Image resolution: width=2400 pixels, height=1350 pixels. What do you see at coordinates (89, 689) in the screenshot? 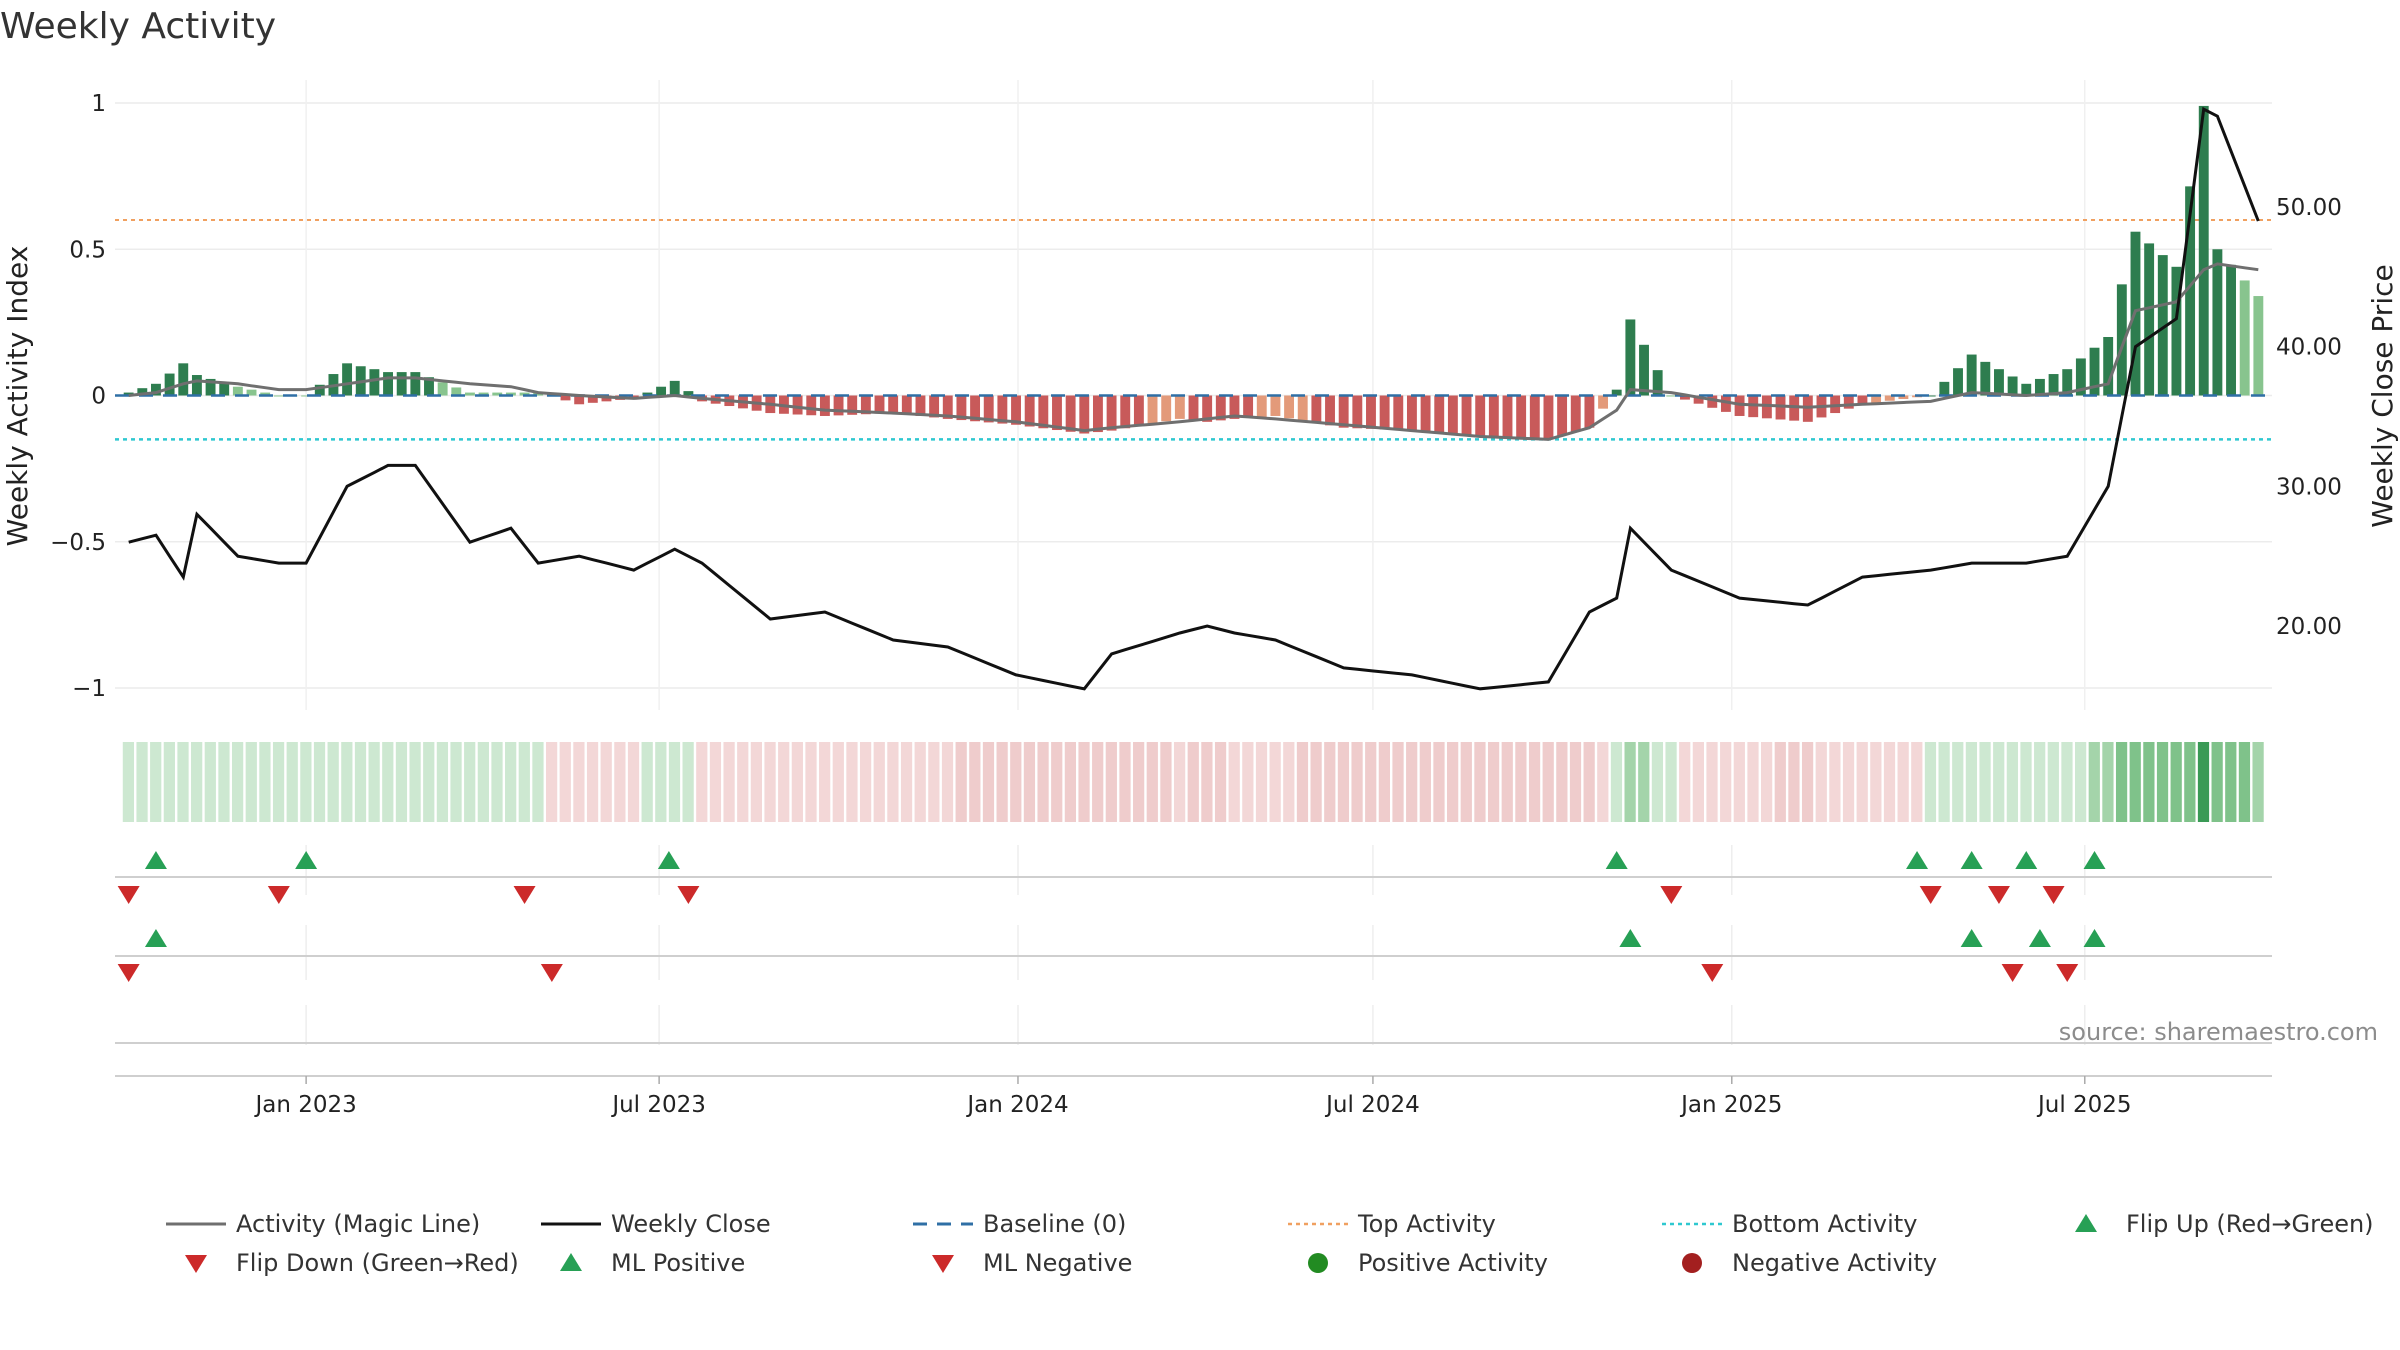
I see `left-tick-label: −1` at bounding box center [89, 689].